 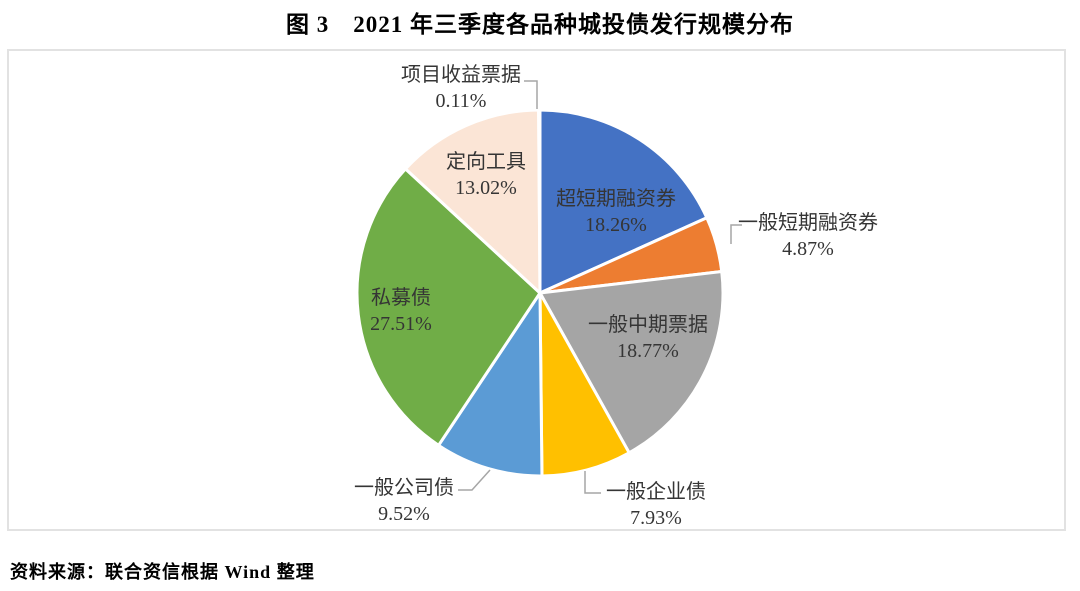 I want to click on slice-pct: 18.77%, so click(x=648, y=351).